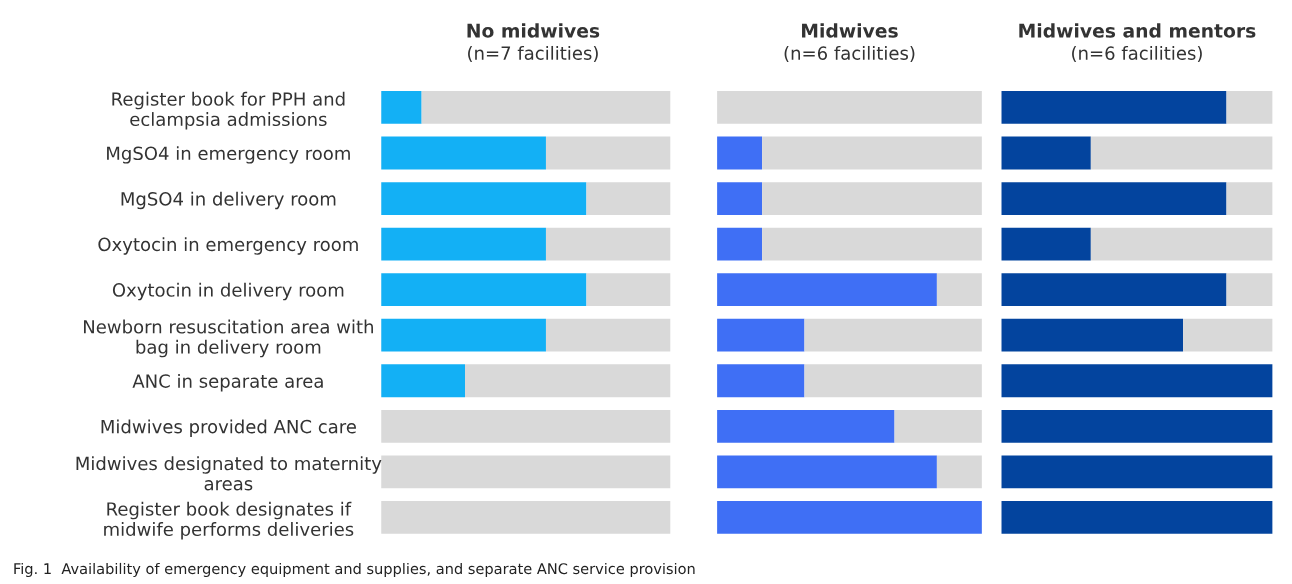 The image size is (1292, 584). Describe the element at coordinates (229, 520) in the screenshot. I see `y-tick-label: Register book designates if midwife performs deliveries` at that location.